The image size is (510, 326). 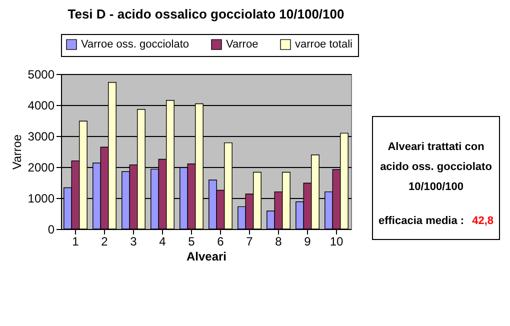 I want to click on text: efficacia media :, so click(x=421, y=221).